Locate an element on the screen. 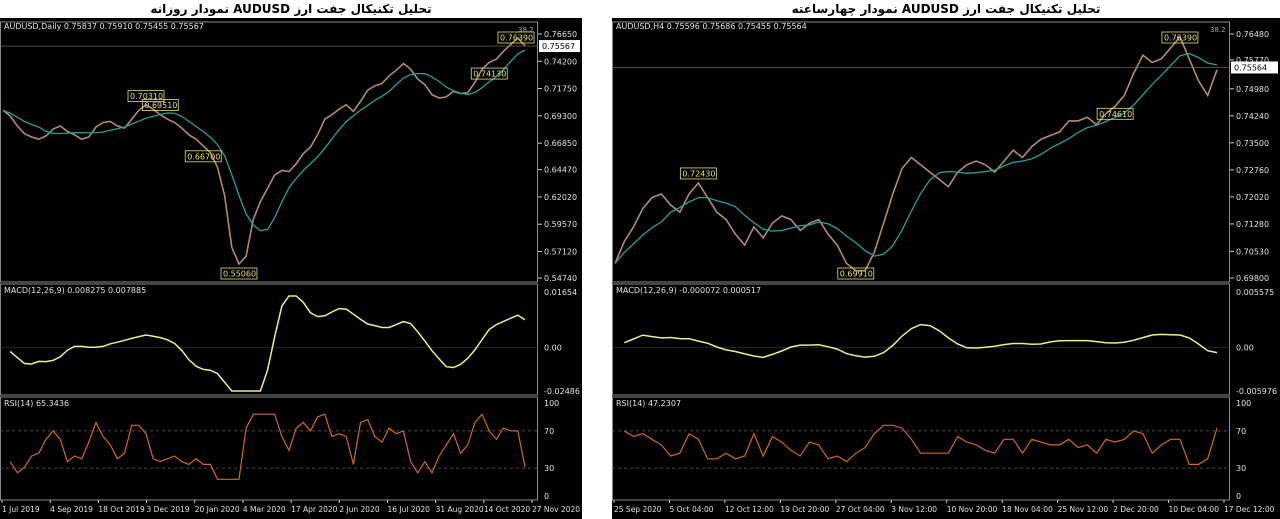 The image size is (1280, 519). annotation-label: 0.74610 is located at coordinates (1115, 114).